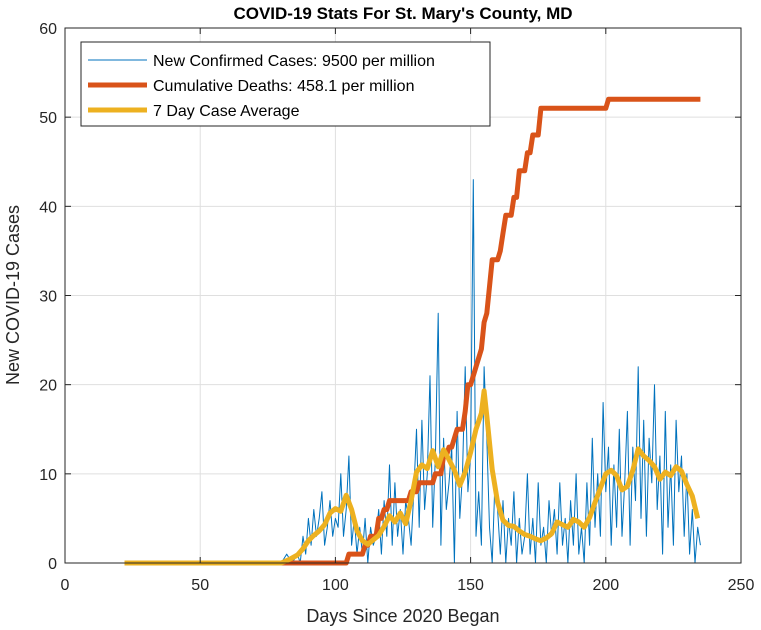 The image size is (761, 630). I want to click on y-tick-label: 0, so click(52, 564).